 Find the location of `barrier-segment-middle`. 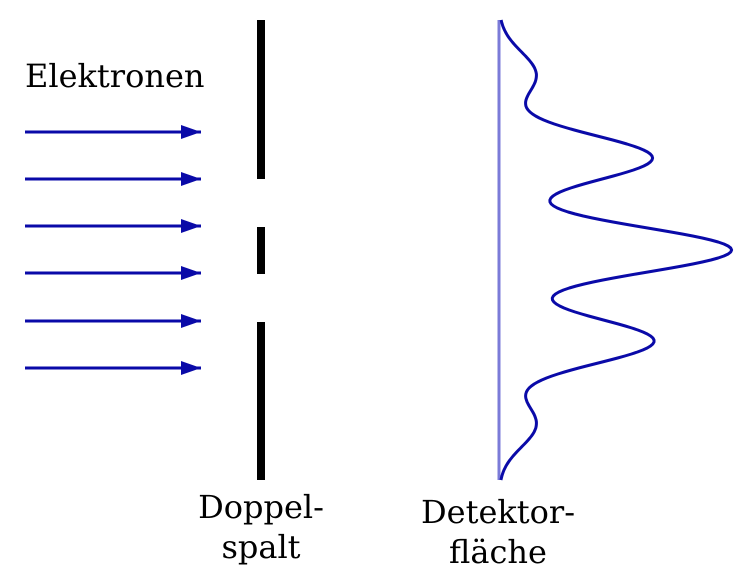

barrier-segment-middle is located at coordinates (261, 250).